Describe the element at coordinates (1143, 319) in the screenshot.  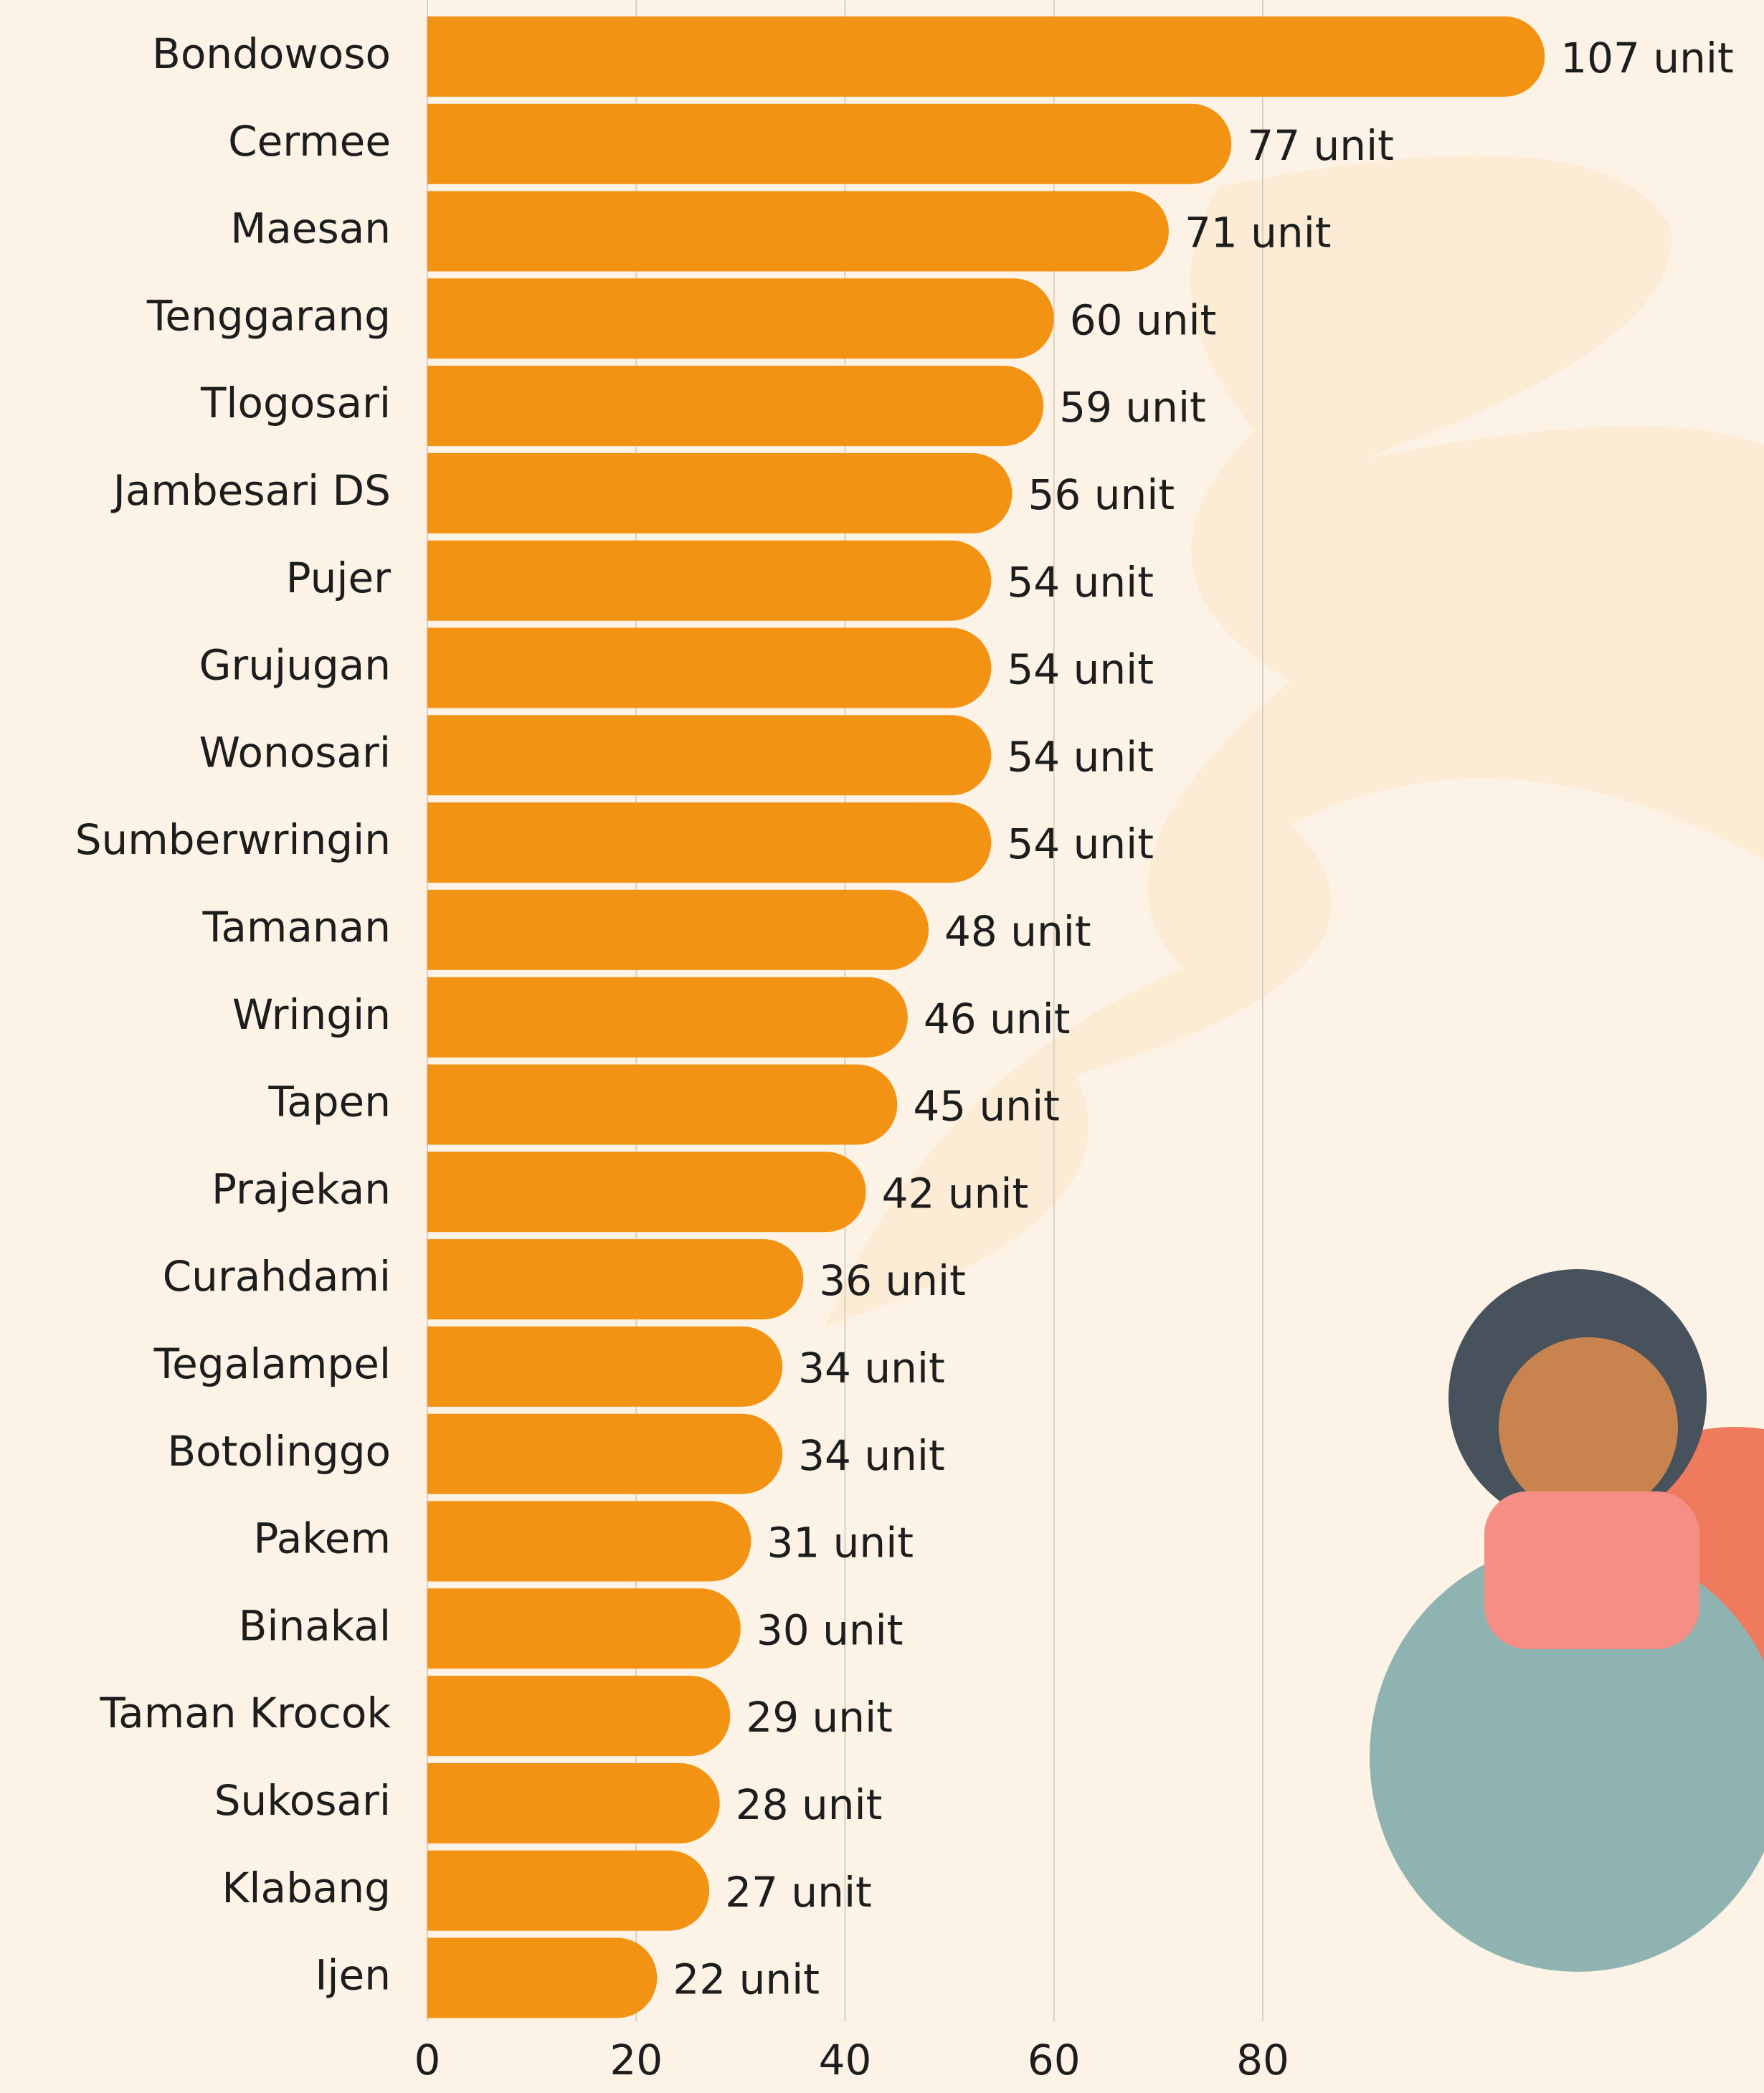
I see `value-label: 60 unit` at that location.